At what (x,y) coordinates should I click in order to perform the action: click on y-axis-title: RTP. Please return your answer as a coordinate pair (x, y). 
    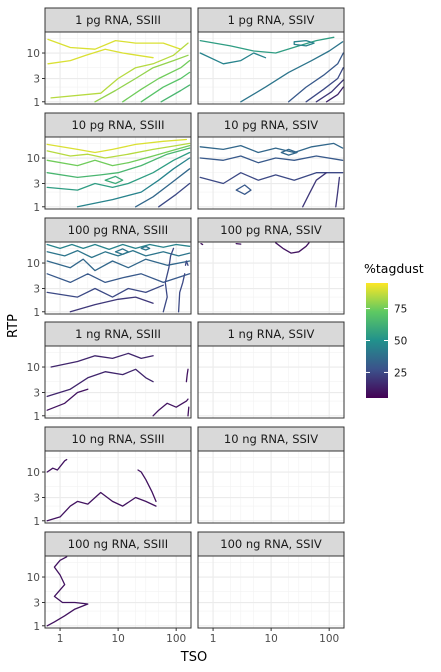
    Looking at the image, I should click on (13, 326).